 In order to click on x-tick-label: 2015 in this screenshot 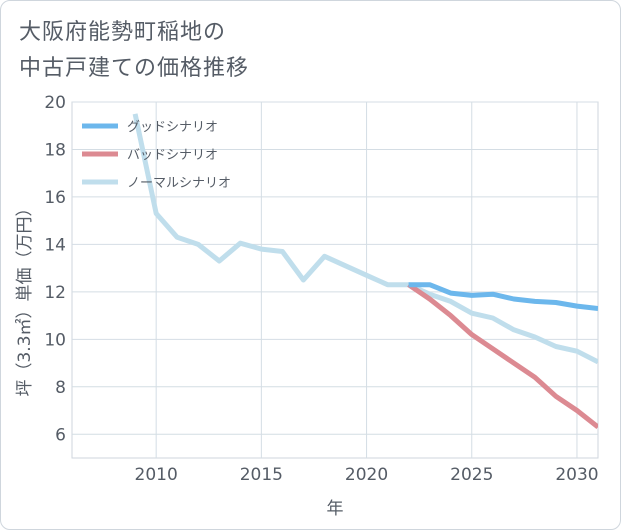, I will do `click(261, 475)`.